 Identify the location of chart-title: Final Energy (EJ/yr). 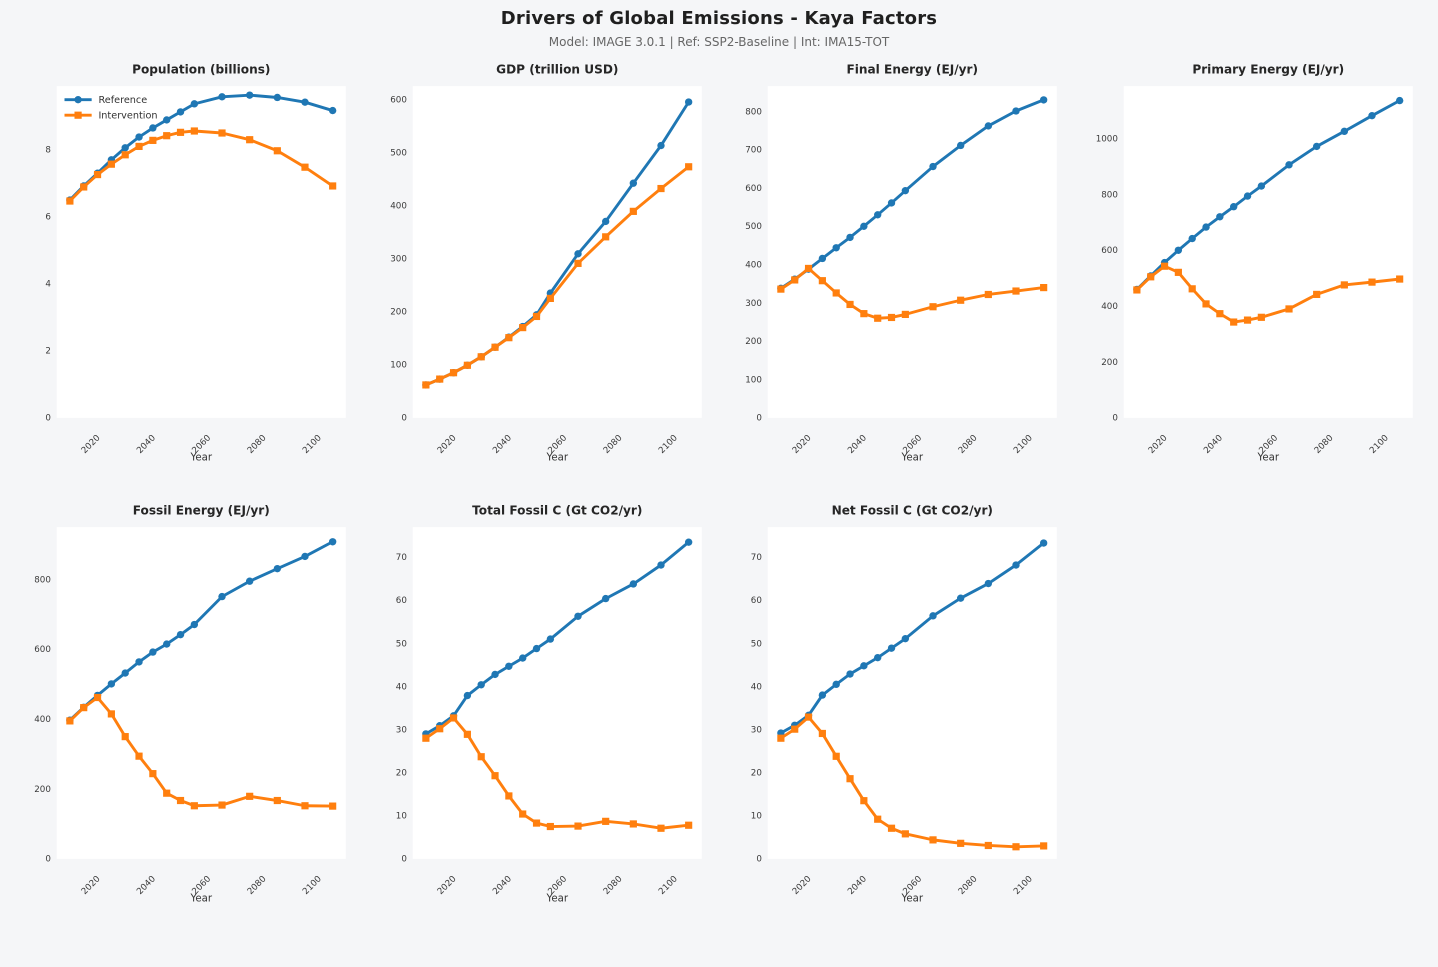
(912, 69).